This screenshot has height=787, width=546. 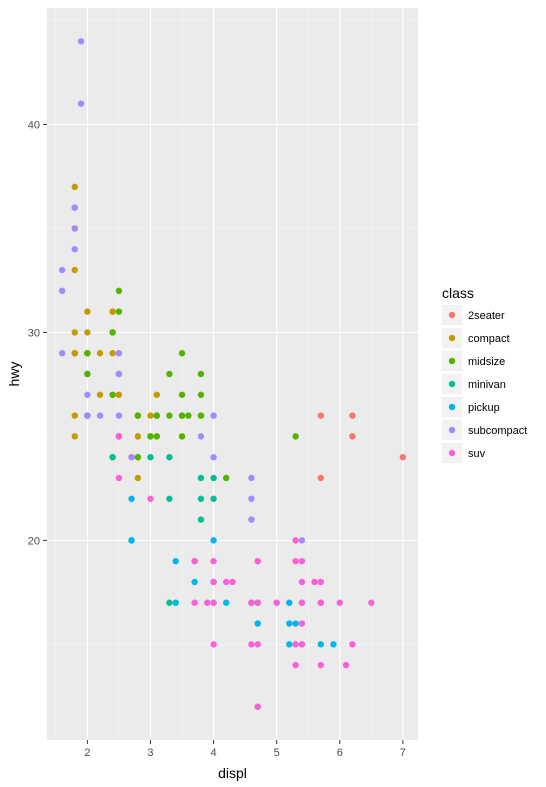 What do you see at coordinates (340, 753) in the screenshot?
I see `x-tick-label: 6` at bounding box center [340, 753].